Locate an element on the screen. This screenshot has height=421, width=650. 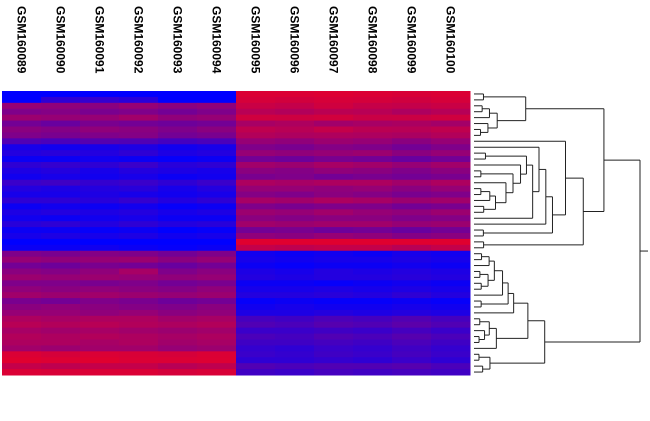
column-label: GSM160100 is located at coordinates (451, 40).